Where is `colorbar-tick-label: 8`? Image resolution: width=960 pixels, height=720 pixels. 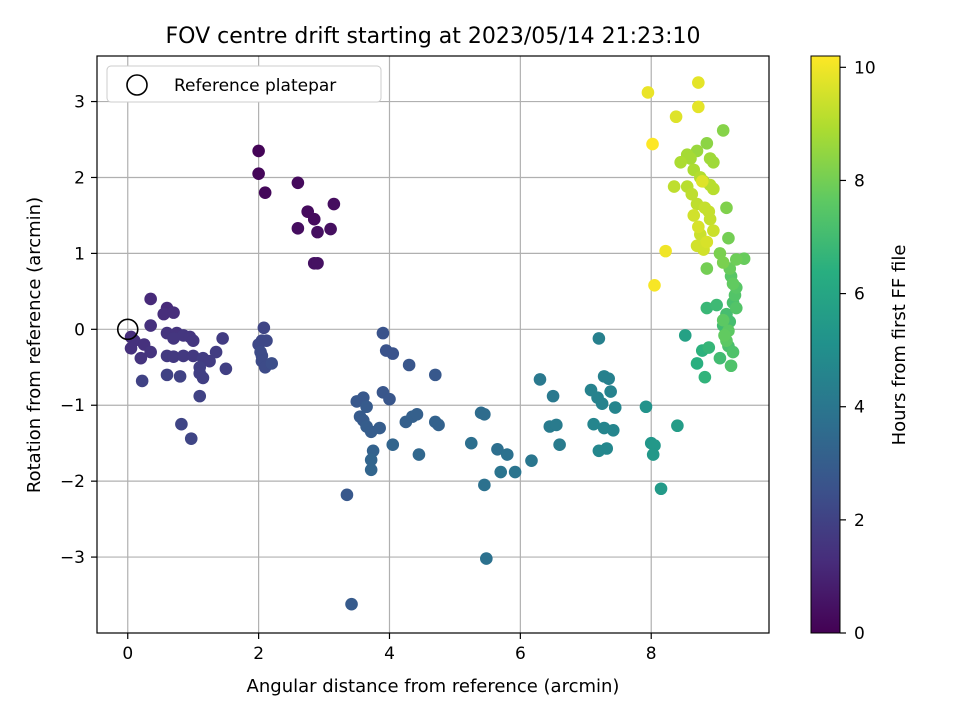
colorbar-tick-label: 8 is located at coordinates (859, 181).